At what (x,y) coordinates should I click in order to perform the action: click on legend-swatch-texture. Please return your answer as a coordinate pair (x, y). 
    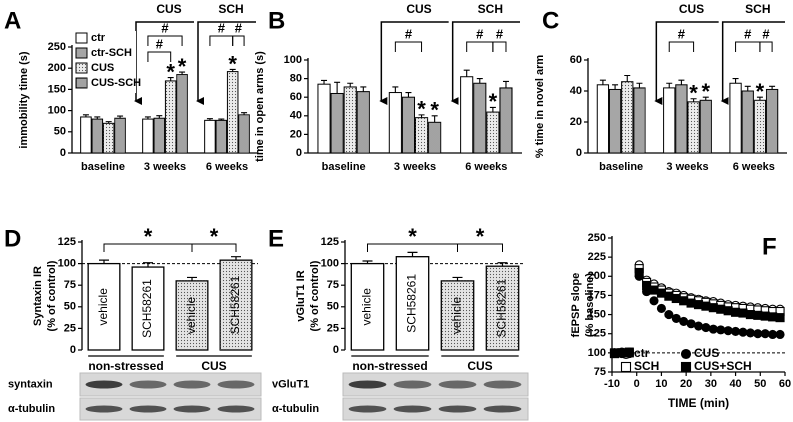
    Looking at the image, I should click on (81, 83).